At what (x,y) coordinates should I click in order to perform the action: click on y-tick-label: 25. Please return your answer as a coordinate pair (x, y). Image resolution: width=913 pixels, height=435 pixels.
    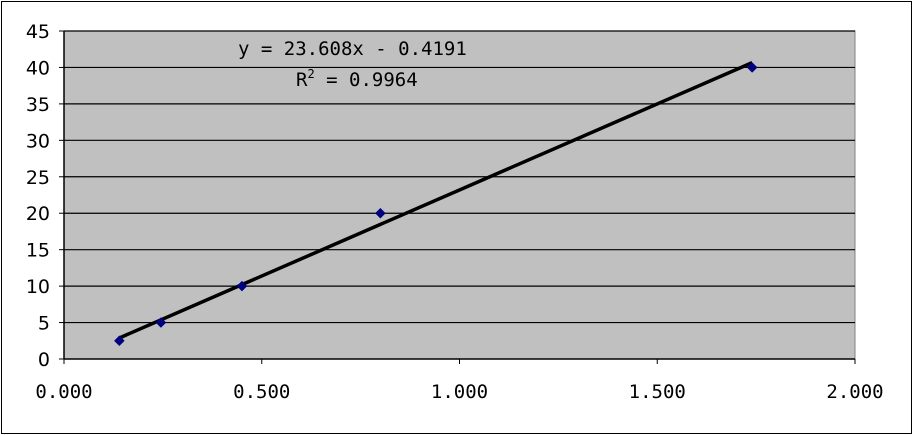
    Looking at the image, I should click on (38, 178).